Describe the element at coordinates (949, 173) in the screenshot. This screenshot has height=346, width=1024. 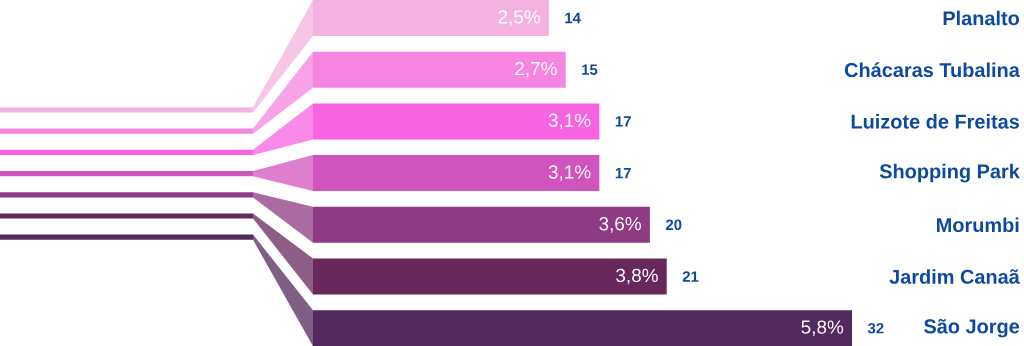
I see `y-tick-label: Shopping Park` at that location.